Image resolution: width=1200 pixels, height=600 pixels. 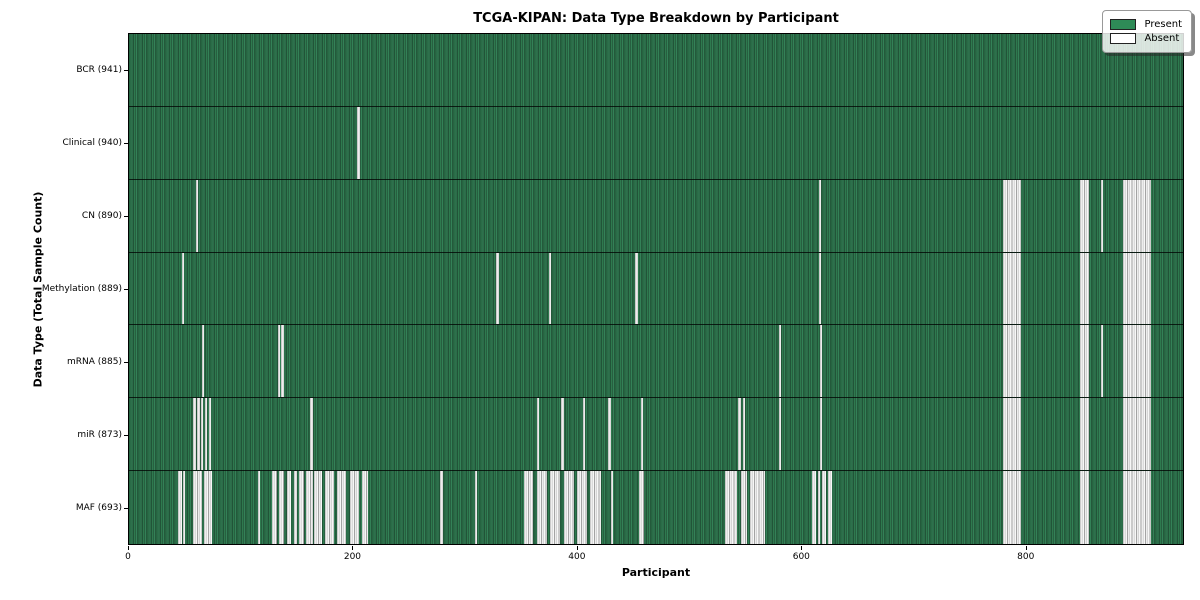 I want to click on x-axis-title: Participant, so click(x=656, y=572).